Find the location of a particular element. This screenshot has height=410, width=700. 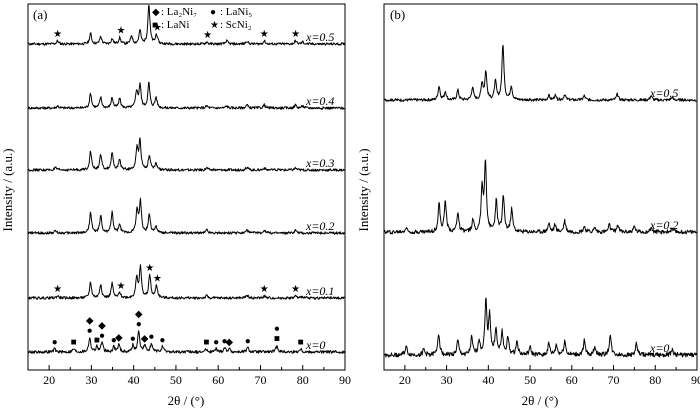

panel-a-legend: ◆ : La₂Ni₇ ● : LaNi₅ ■ : LaNi ★ : ScNi₂ is located at coordinates (202, 18).